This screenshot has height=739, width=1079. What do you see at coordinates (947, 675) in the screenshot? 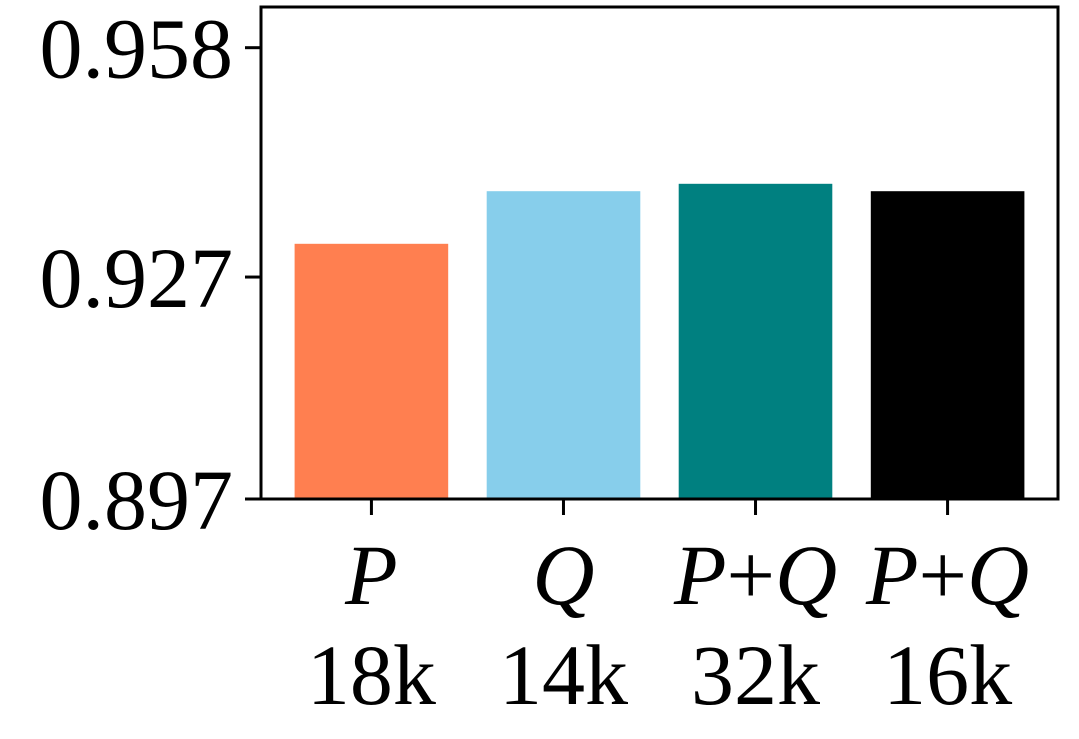
I see `x-tick-label-size: 16k` at bounding box center [947, 675].